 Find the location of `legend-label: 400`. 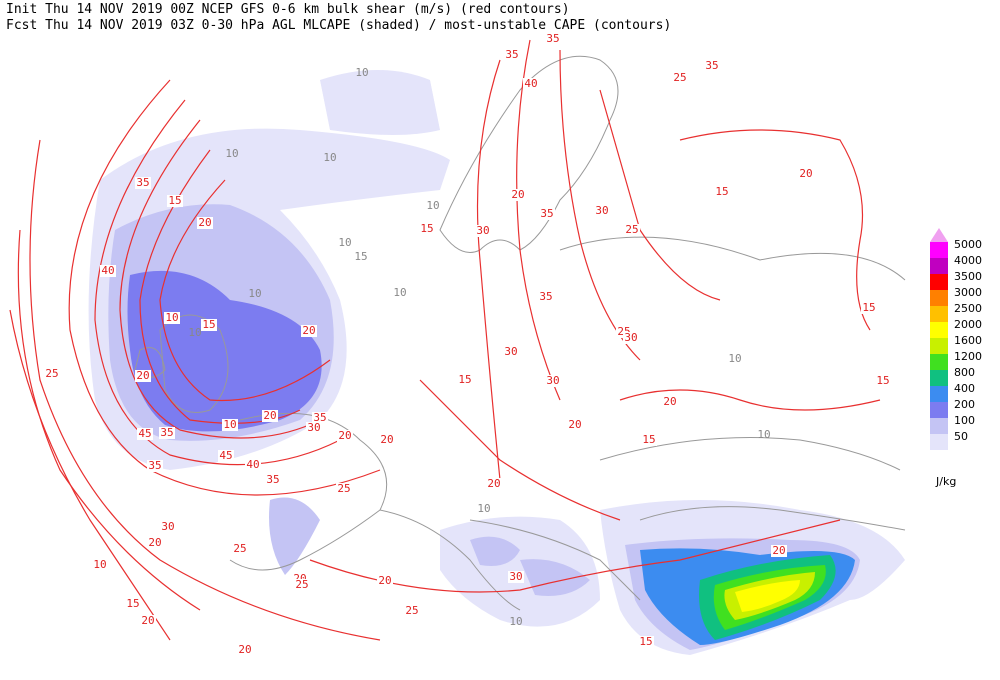

legend-label: 400 is located at coordinates (964, 388).